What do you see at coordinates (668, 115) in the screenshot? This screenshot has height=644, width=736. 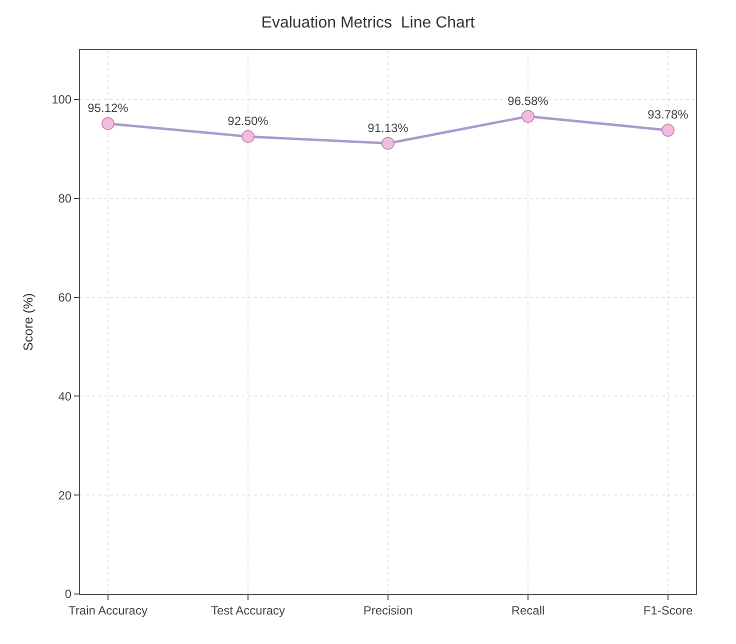 I see `data-label: 93.78%` at bounding box center [668, 115].